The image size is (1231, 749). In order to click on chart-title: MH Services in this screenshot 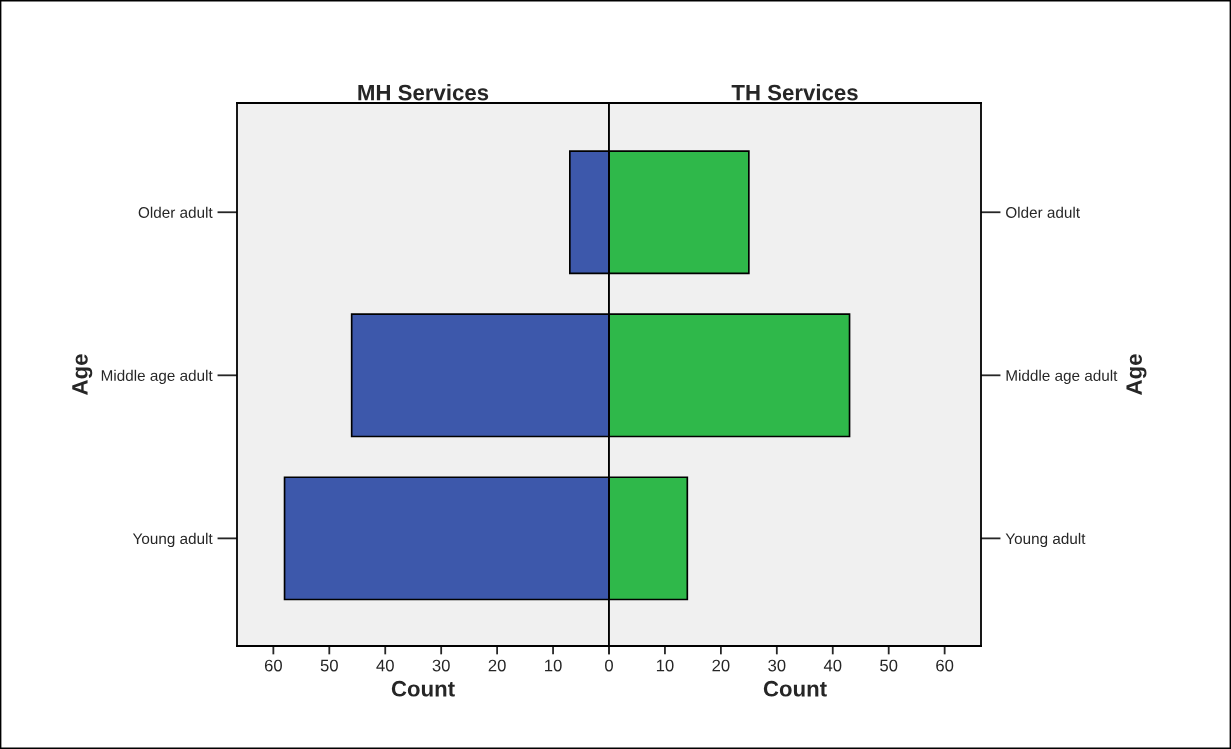, I will do `click(423, 92)`.